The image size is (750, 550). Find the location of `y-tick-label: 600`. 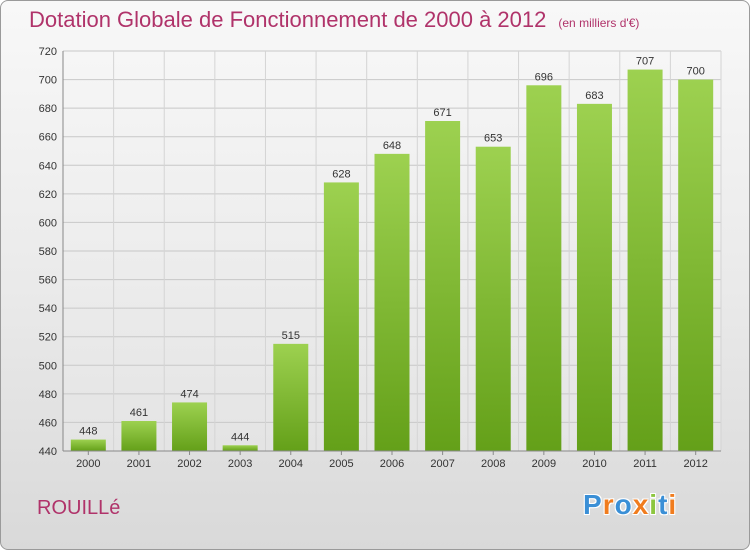

y-tick-label: 600 is located at coordinates (48, 223).